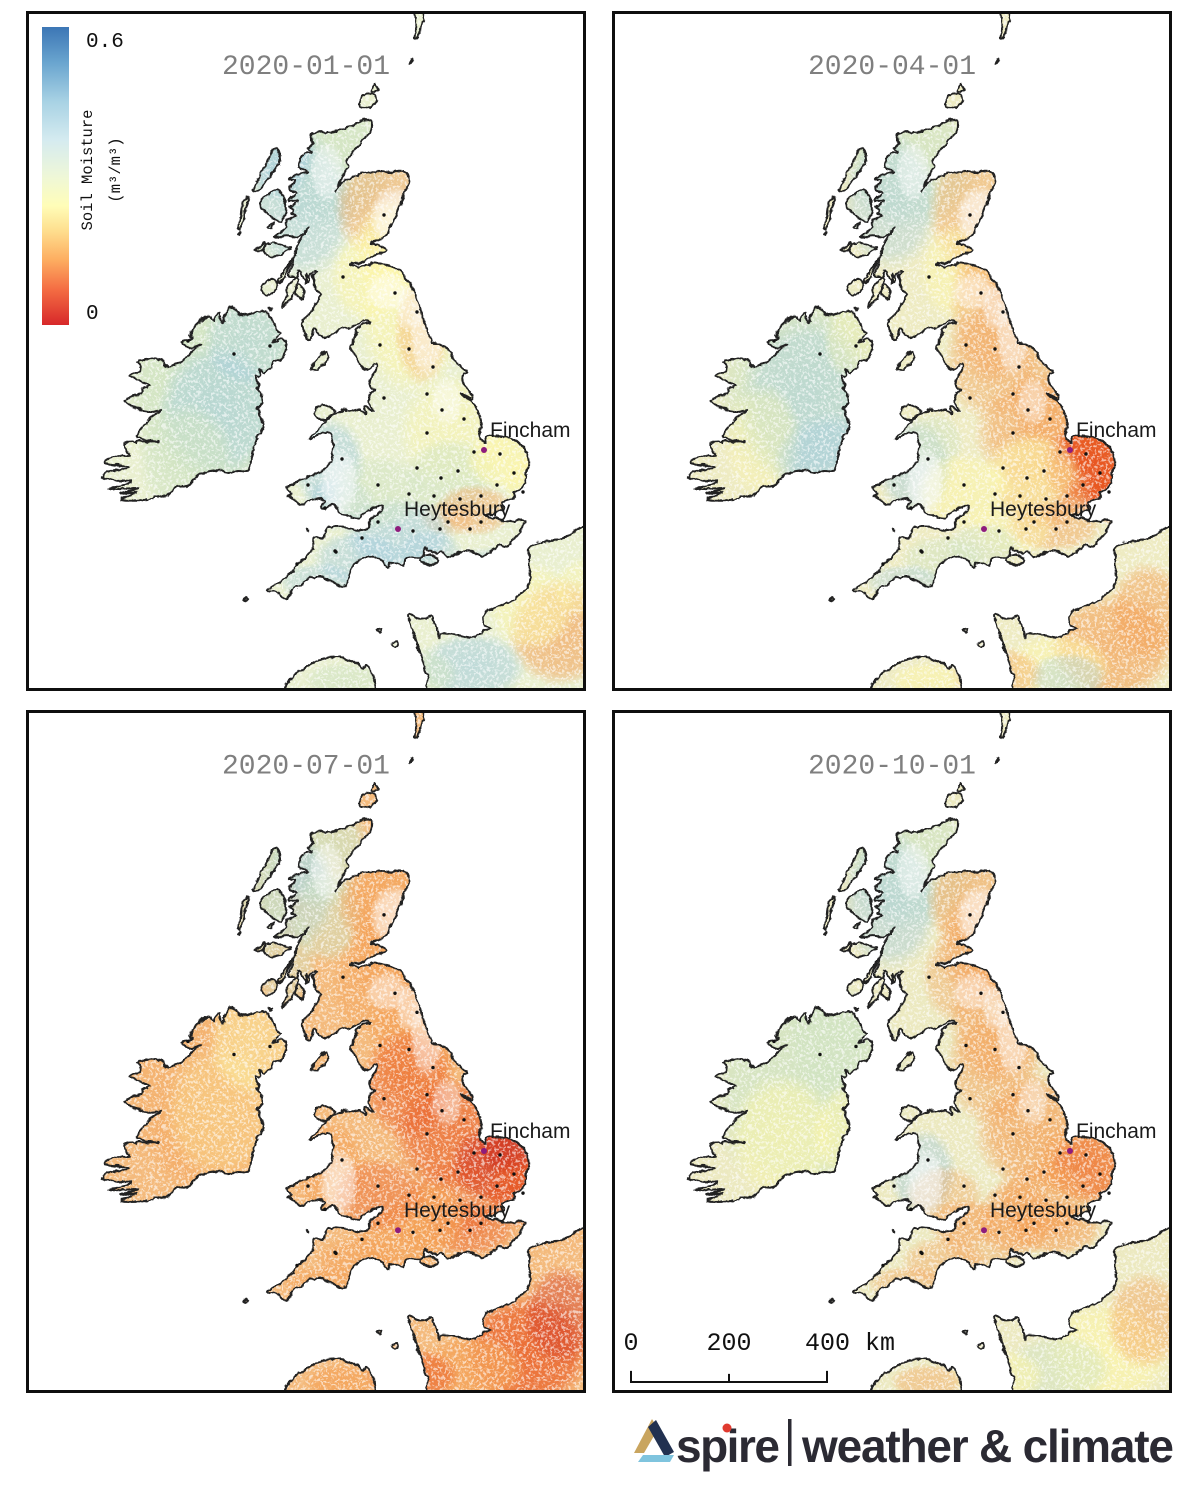  What do you see at coordinates (892, 766) in the screenshot?
I see `svg-text: 2020-10-01` at bounding box center [892, 766].